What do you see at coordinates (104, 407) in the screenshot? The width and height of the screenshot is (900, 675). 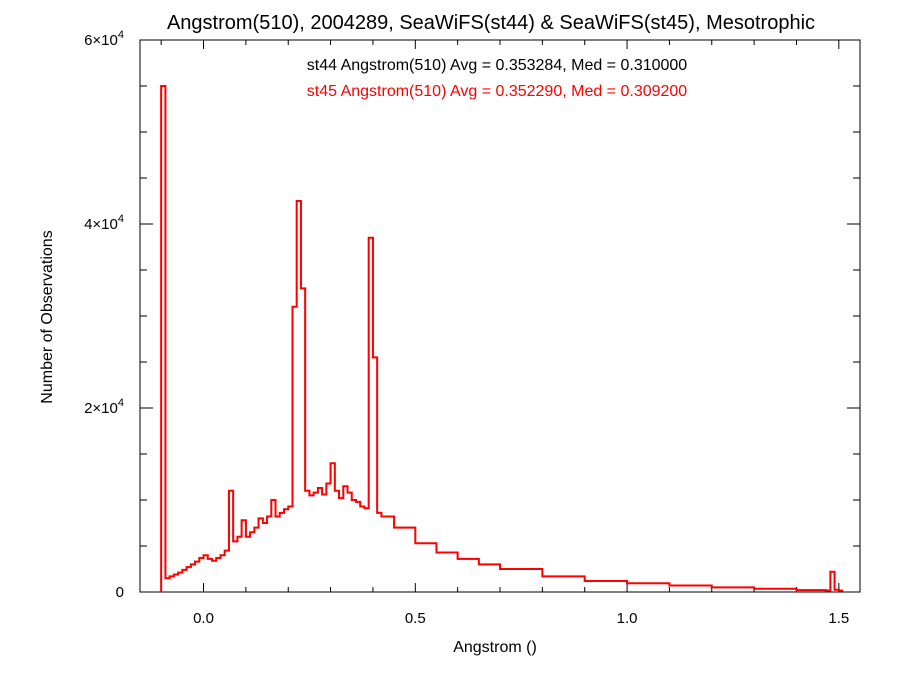 I see `y-tick-label: 2×10⁴` at bounding box center [104, 407].